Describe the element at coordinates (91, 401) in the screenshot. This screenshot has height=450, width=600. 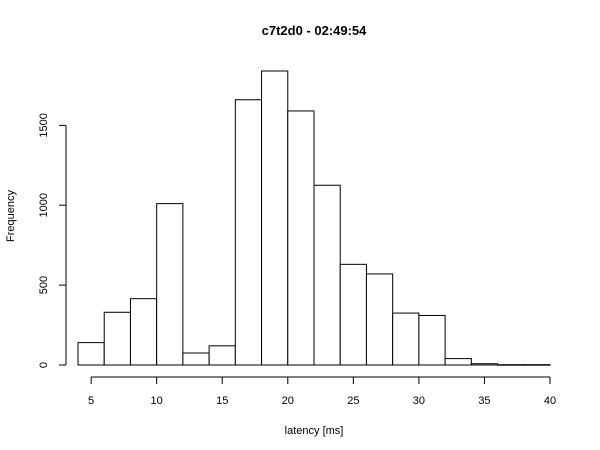
I see `x-tick-label: 5` at that location.